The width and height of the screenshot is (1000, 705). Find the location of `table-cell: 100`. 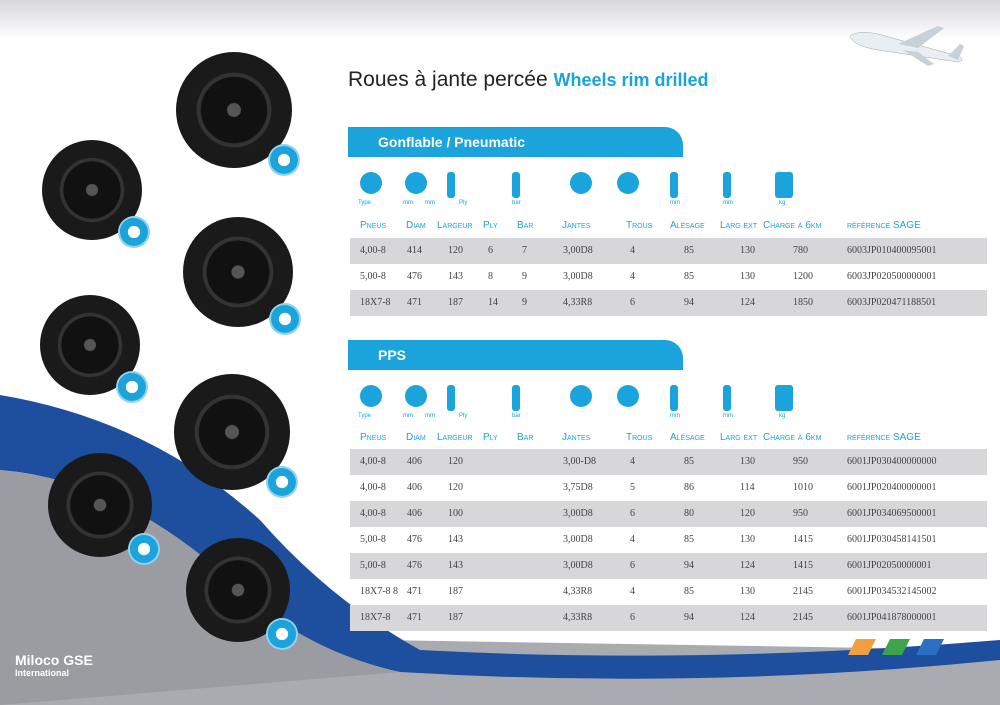

table-cell: 100 is located at coordinates (455, 513).